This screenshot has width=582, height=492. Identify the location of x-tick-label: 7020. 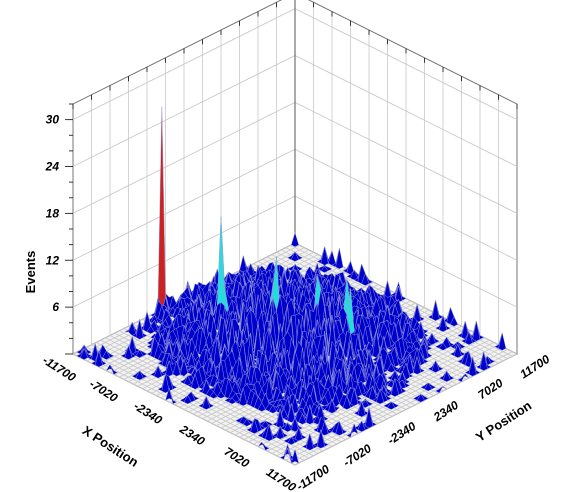
(237, 457).